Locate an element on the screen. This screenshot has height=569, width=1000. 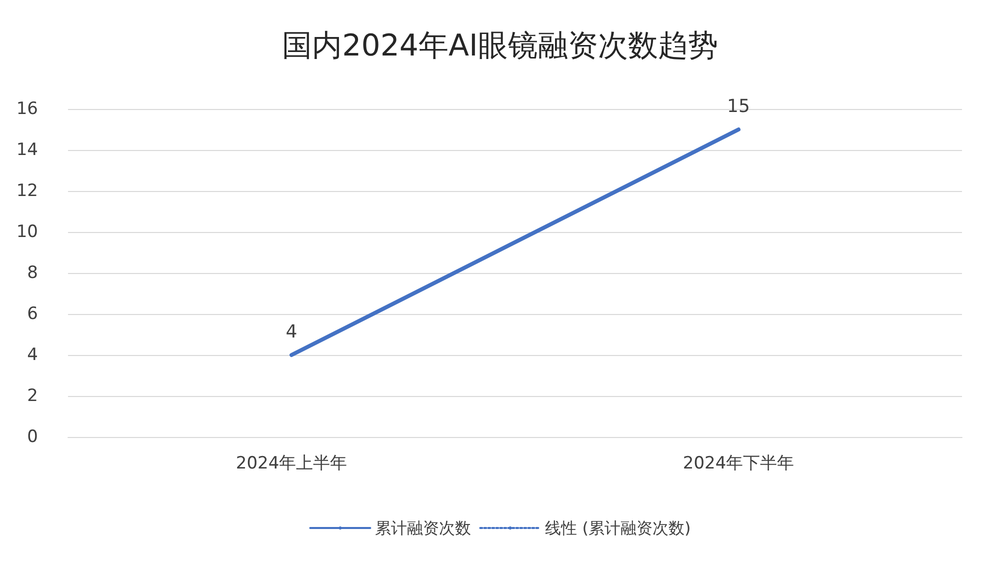
y-tick-label: 12 is located at coordinates (27, 191).